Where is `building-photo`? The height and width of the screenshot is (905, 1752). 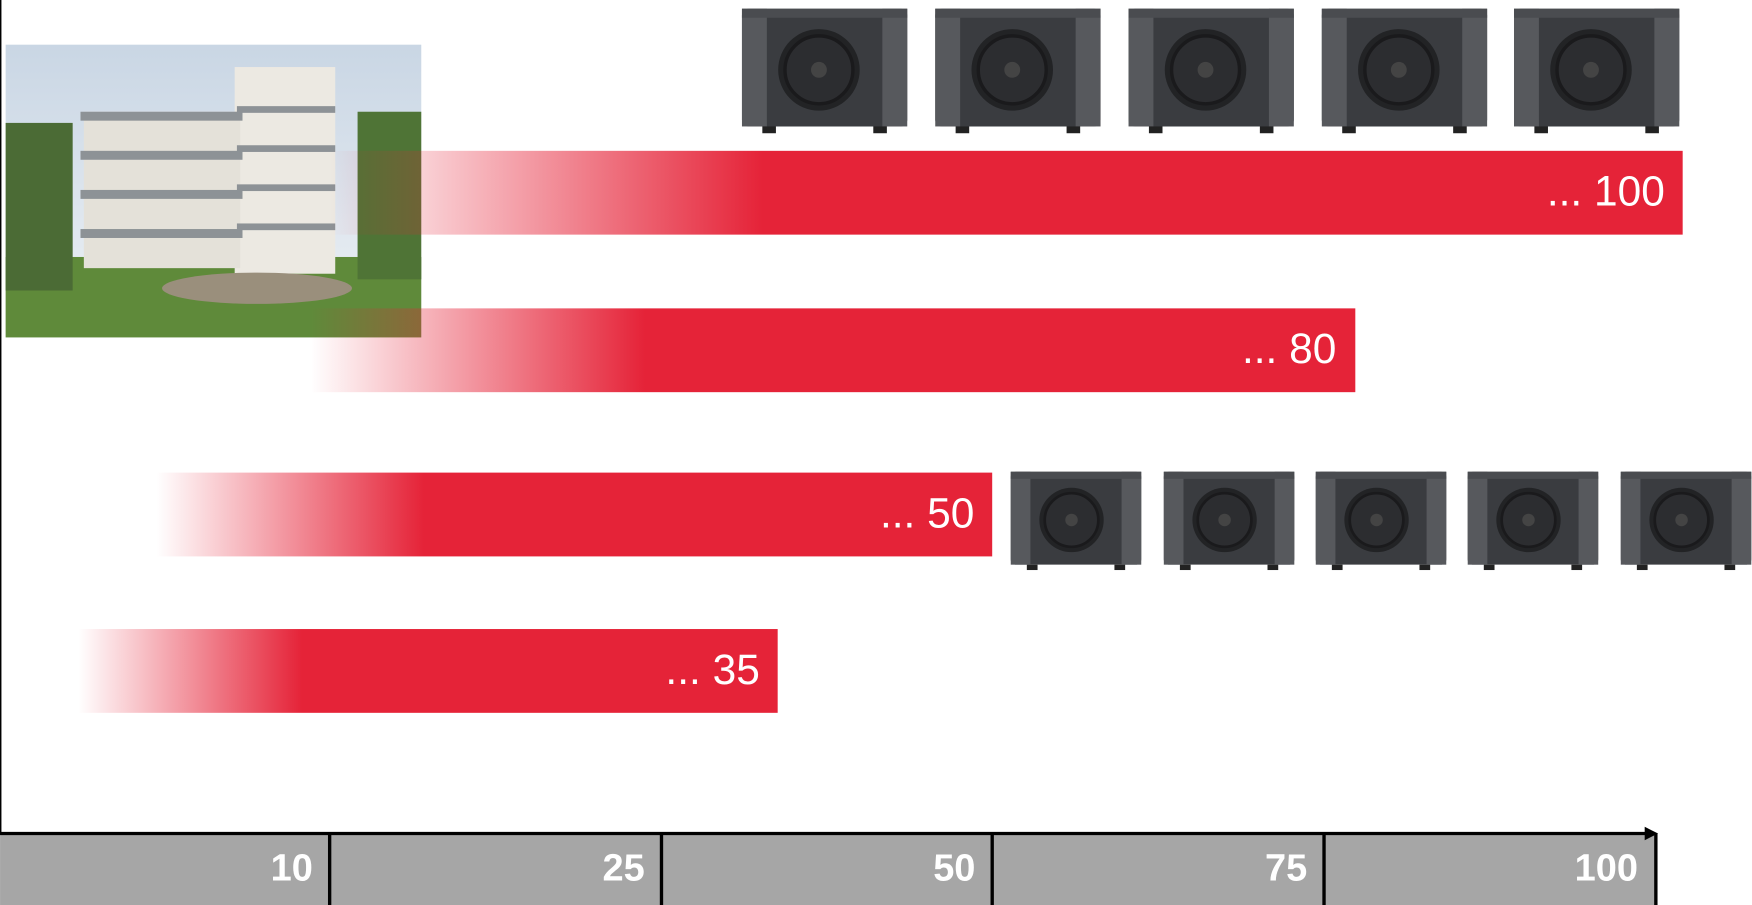 building-photo is located at coordinates (213, 191).